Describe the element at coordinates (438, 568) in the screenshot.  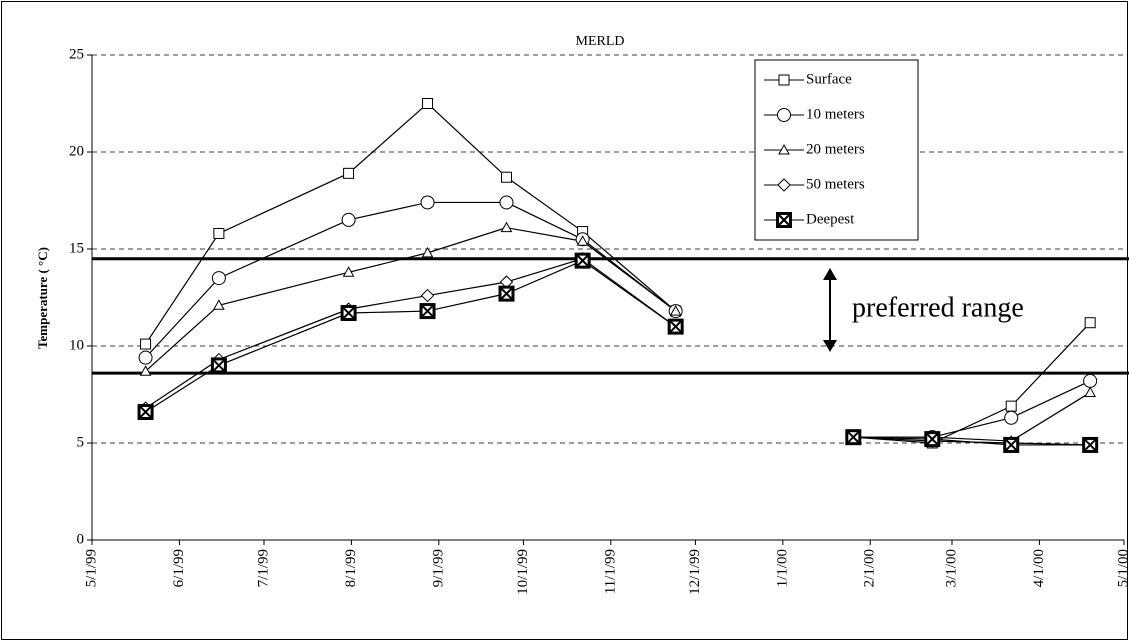
I see `x-tick-label: 9/1/99` at that location.